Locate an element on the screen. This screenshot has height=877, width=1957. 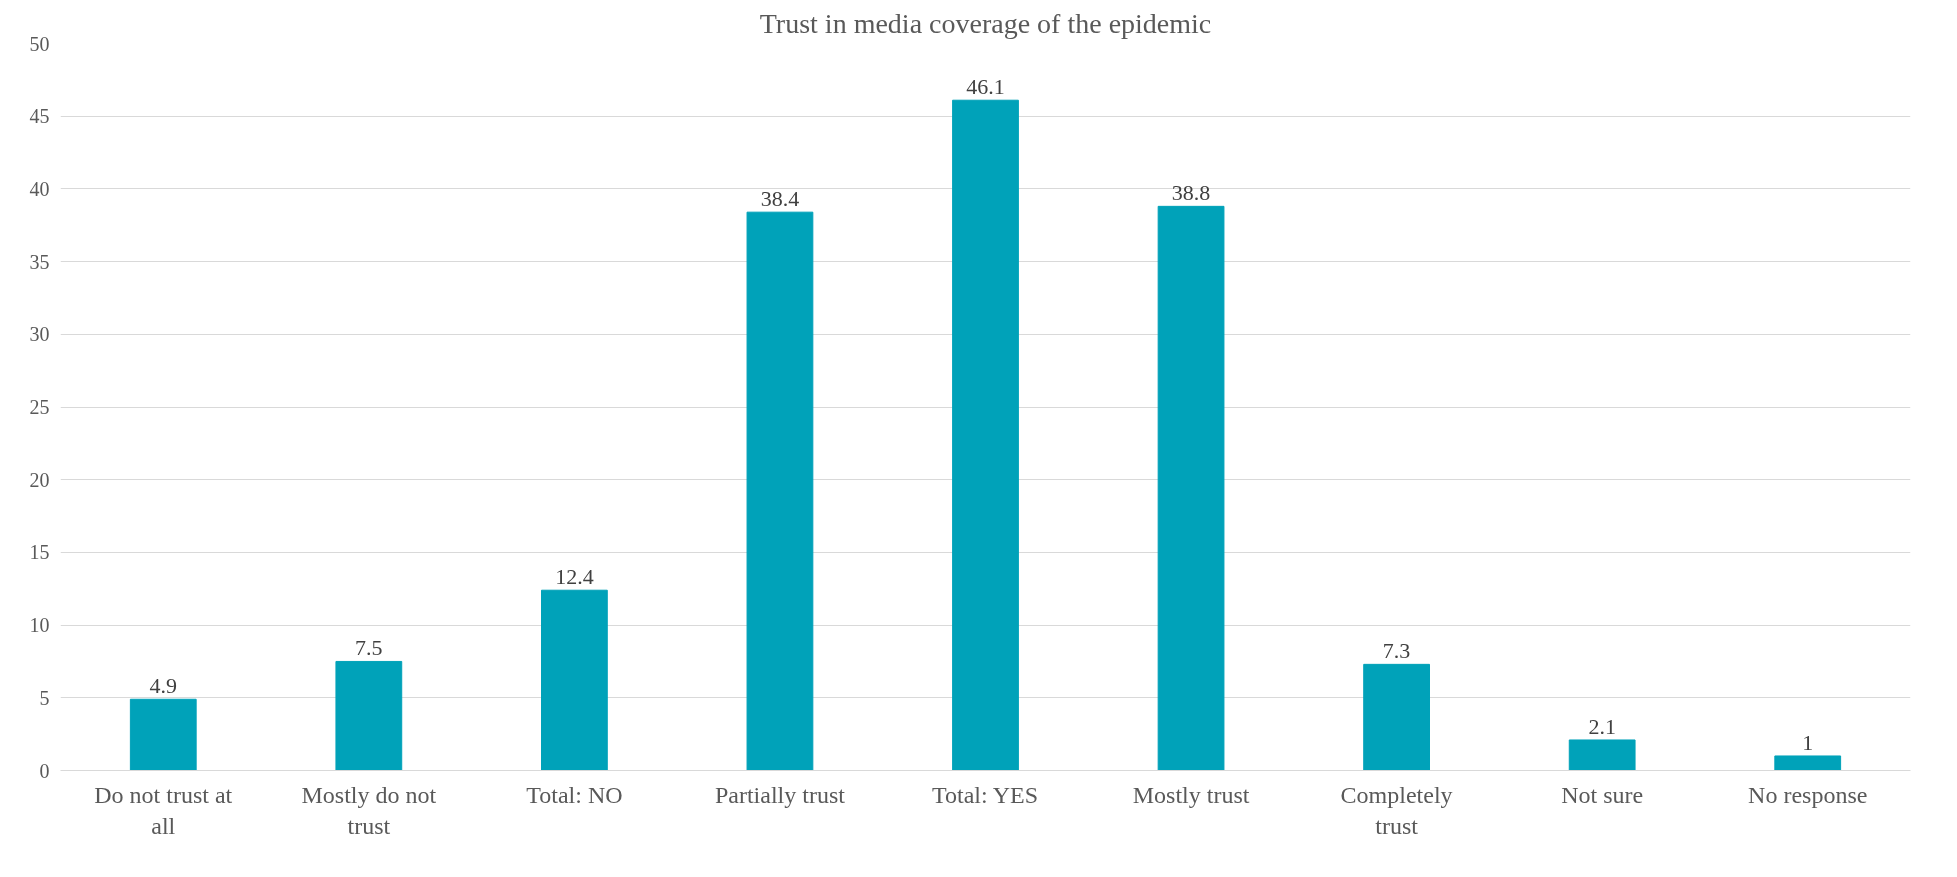
y-tick-label: 20 is located at coordinates (39, 479).